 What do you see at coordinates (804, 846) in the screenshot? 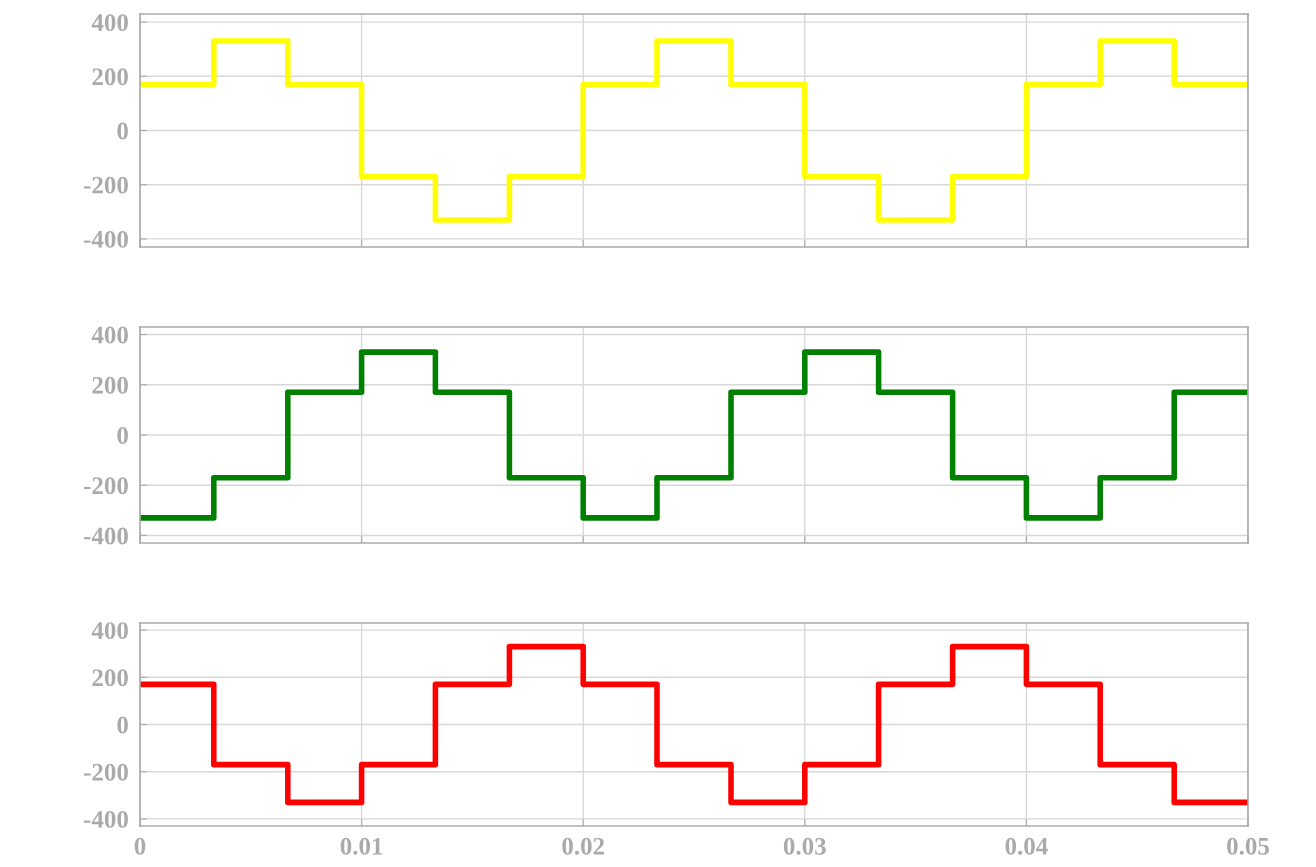
I see `x-tick-label: 0.03` at bounding box center [804, 846].